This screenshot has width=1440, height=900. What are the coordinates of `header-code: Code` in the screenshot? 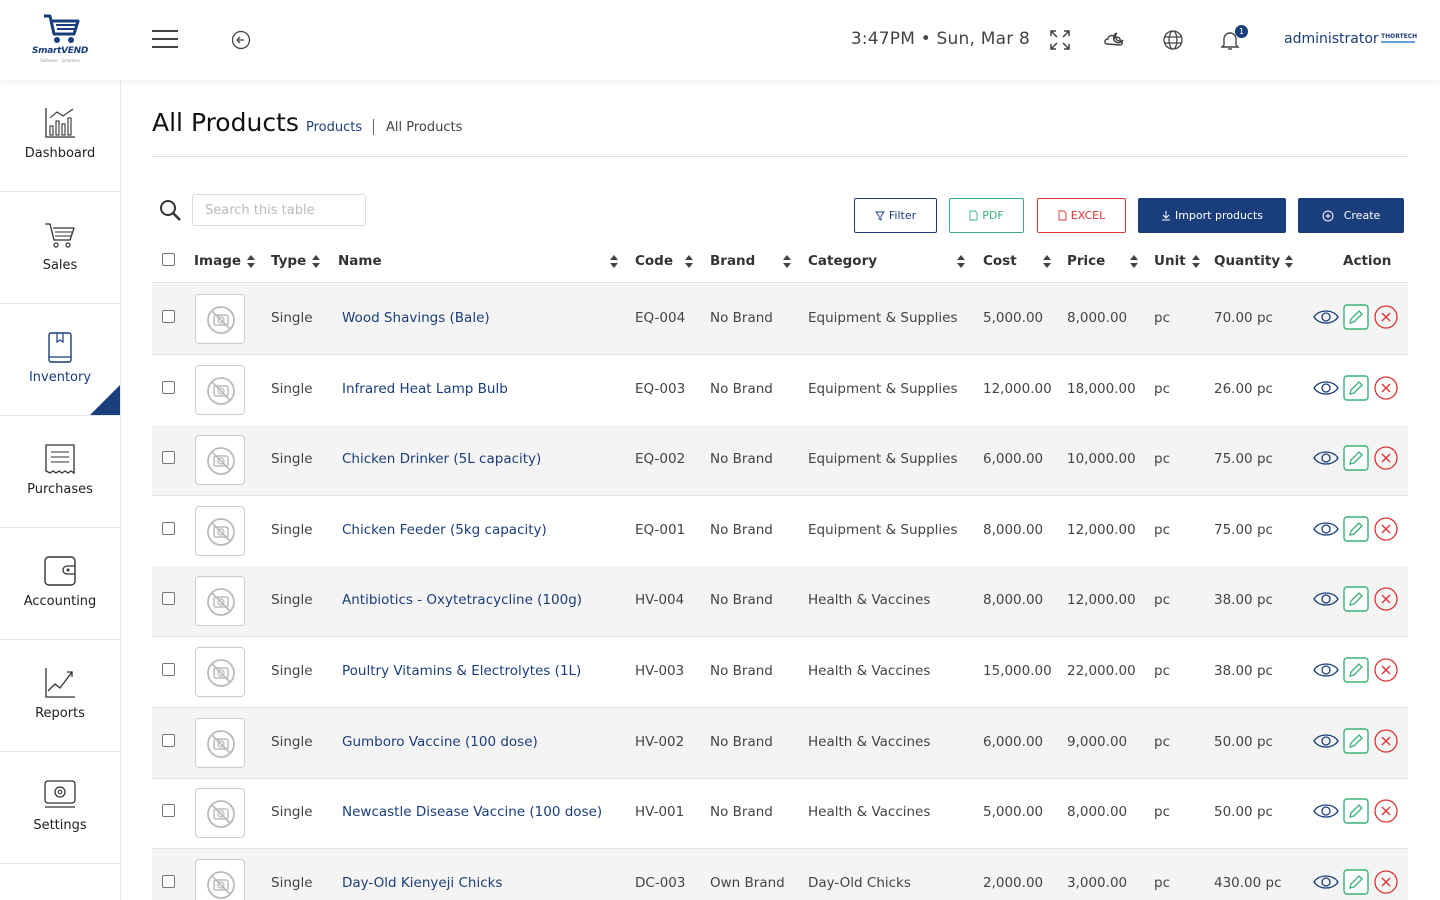 It's located at (654, 261).